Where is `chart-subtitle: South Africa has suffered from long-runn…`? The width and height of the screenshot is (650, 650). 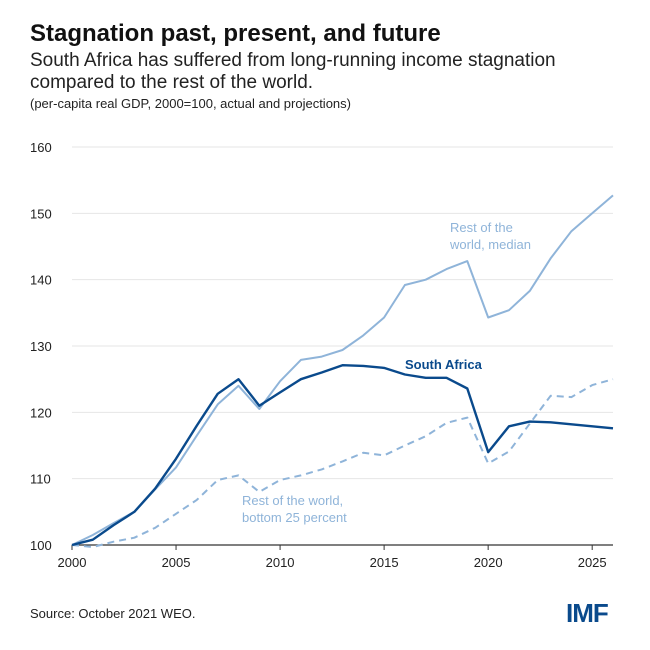 chart-subtitle: South Africa has suffered from long-runn… is located at coordinates (293, 71).